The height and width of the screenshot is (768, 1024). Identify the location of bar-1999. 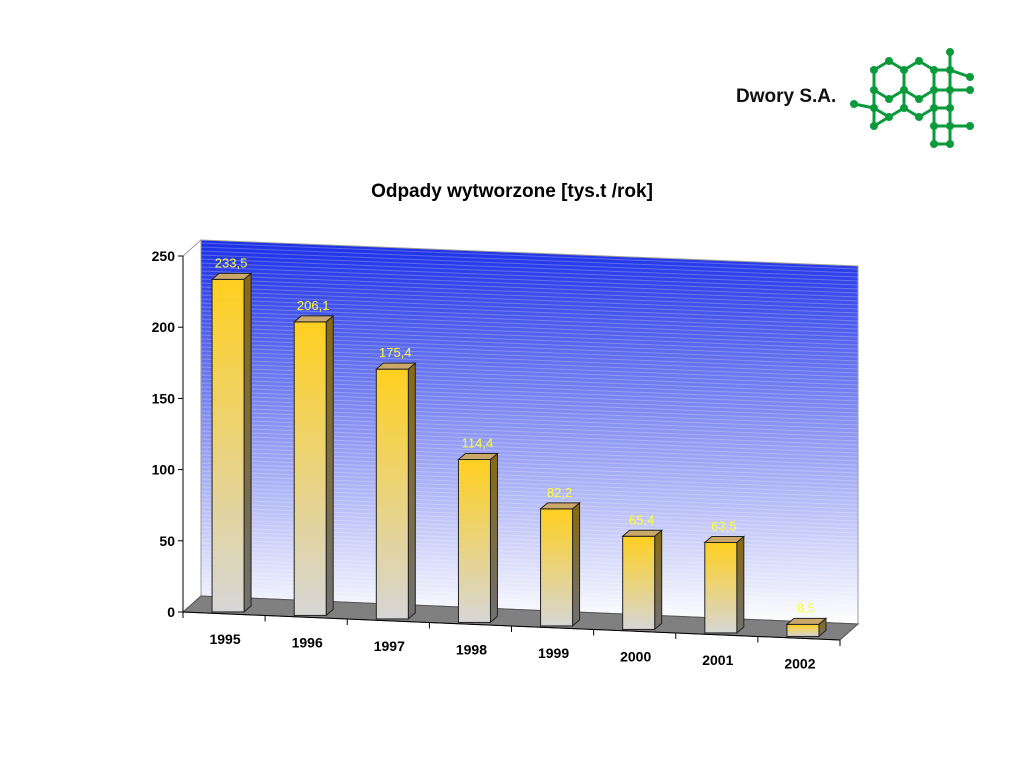
(560, 564).